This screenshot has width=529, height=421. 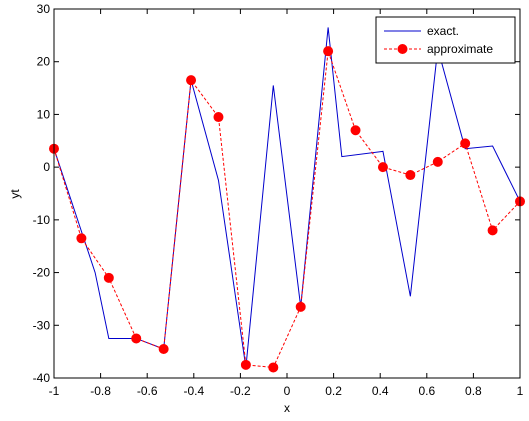 What do you see at coordinates (54, 391) in the screenshot?
I see `x-tick-label: -1` at bounding box center [54, 391].